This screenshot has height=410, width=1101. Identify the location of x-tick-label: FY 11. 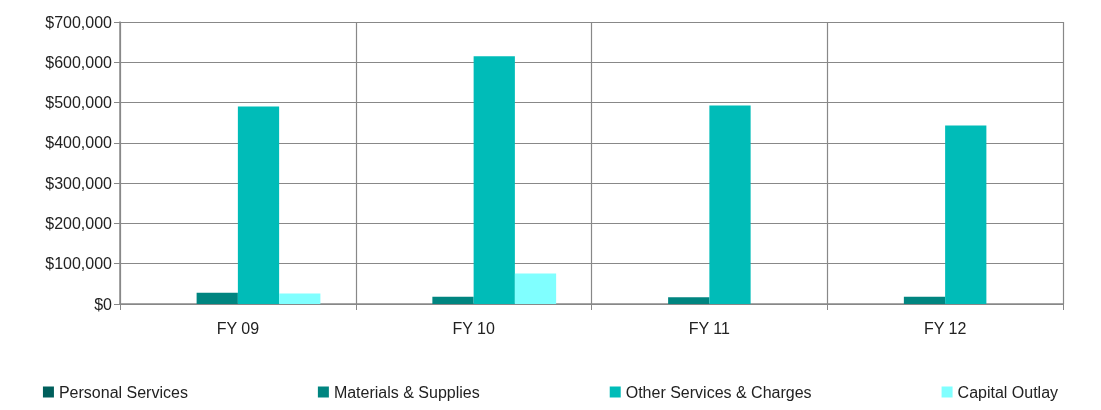
(709, 328).